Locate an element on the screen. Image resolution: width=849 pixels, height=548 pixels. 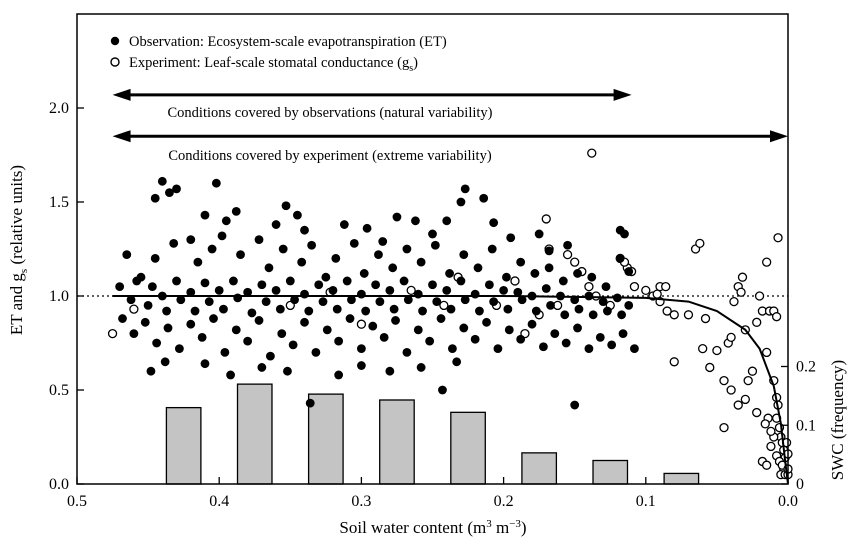
y2-ticks: 0 0.1 0.2 is located at coordinates (798, 426).